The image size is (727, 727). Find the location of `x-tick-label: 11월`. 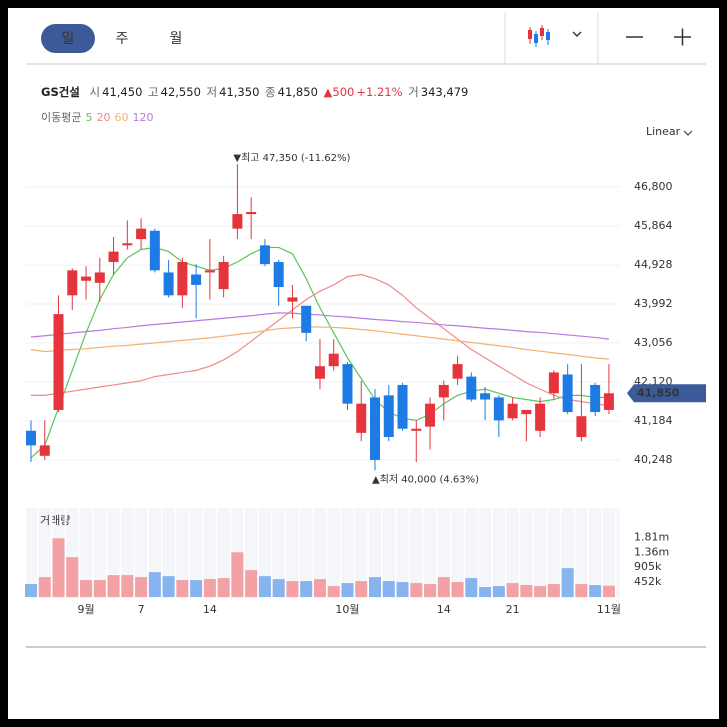

x-tick-label: 11월 is located at coordinates (609, 609).